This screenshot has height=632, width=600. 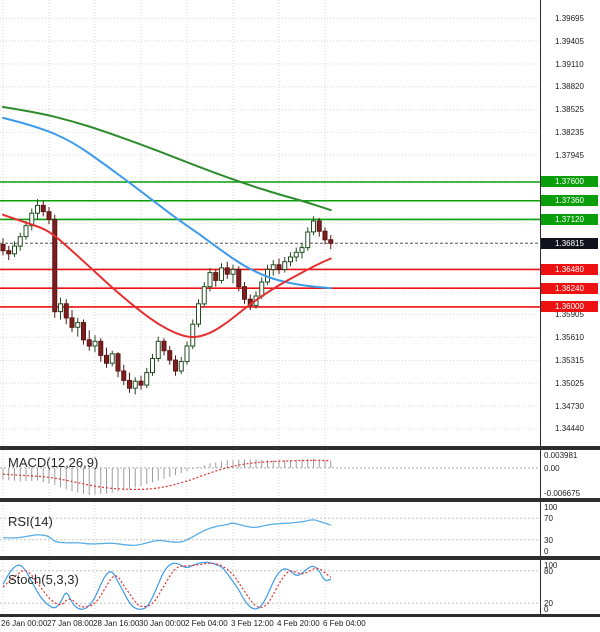 I want to click on stoch-k-line, so click(x=167, y=585).